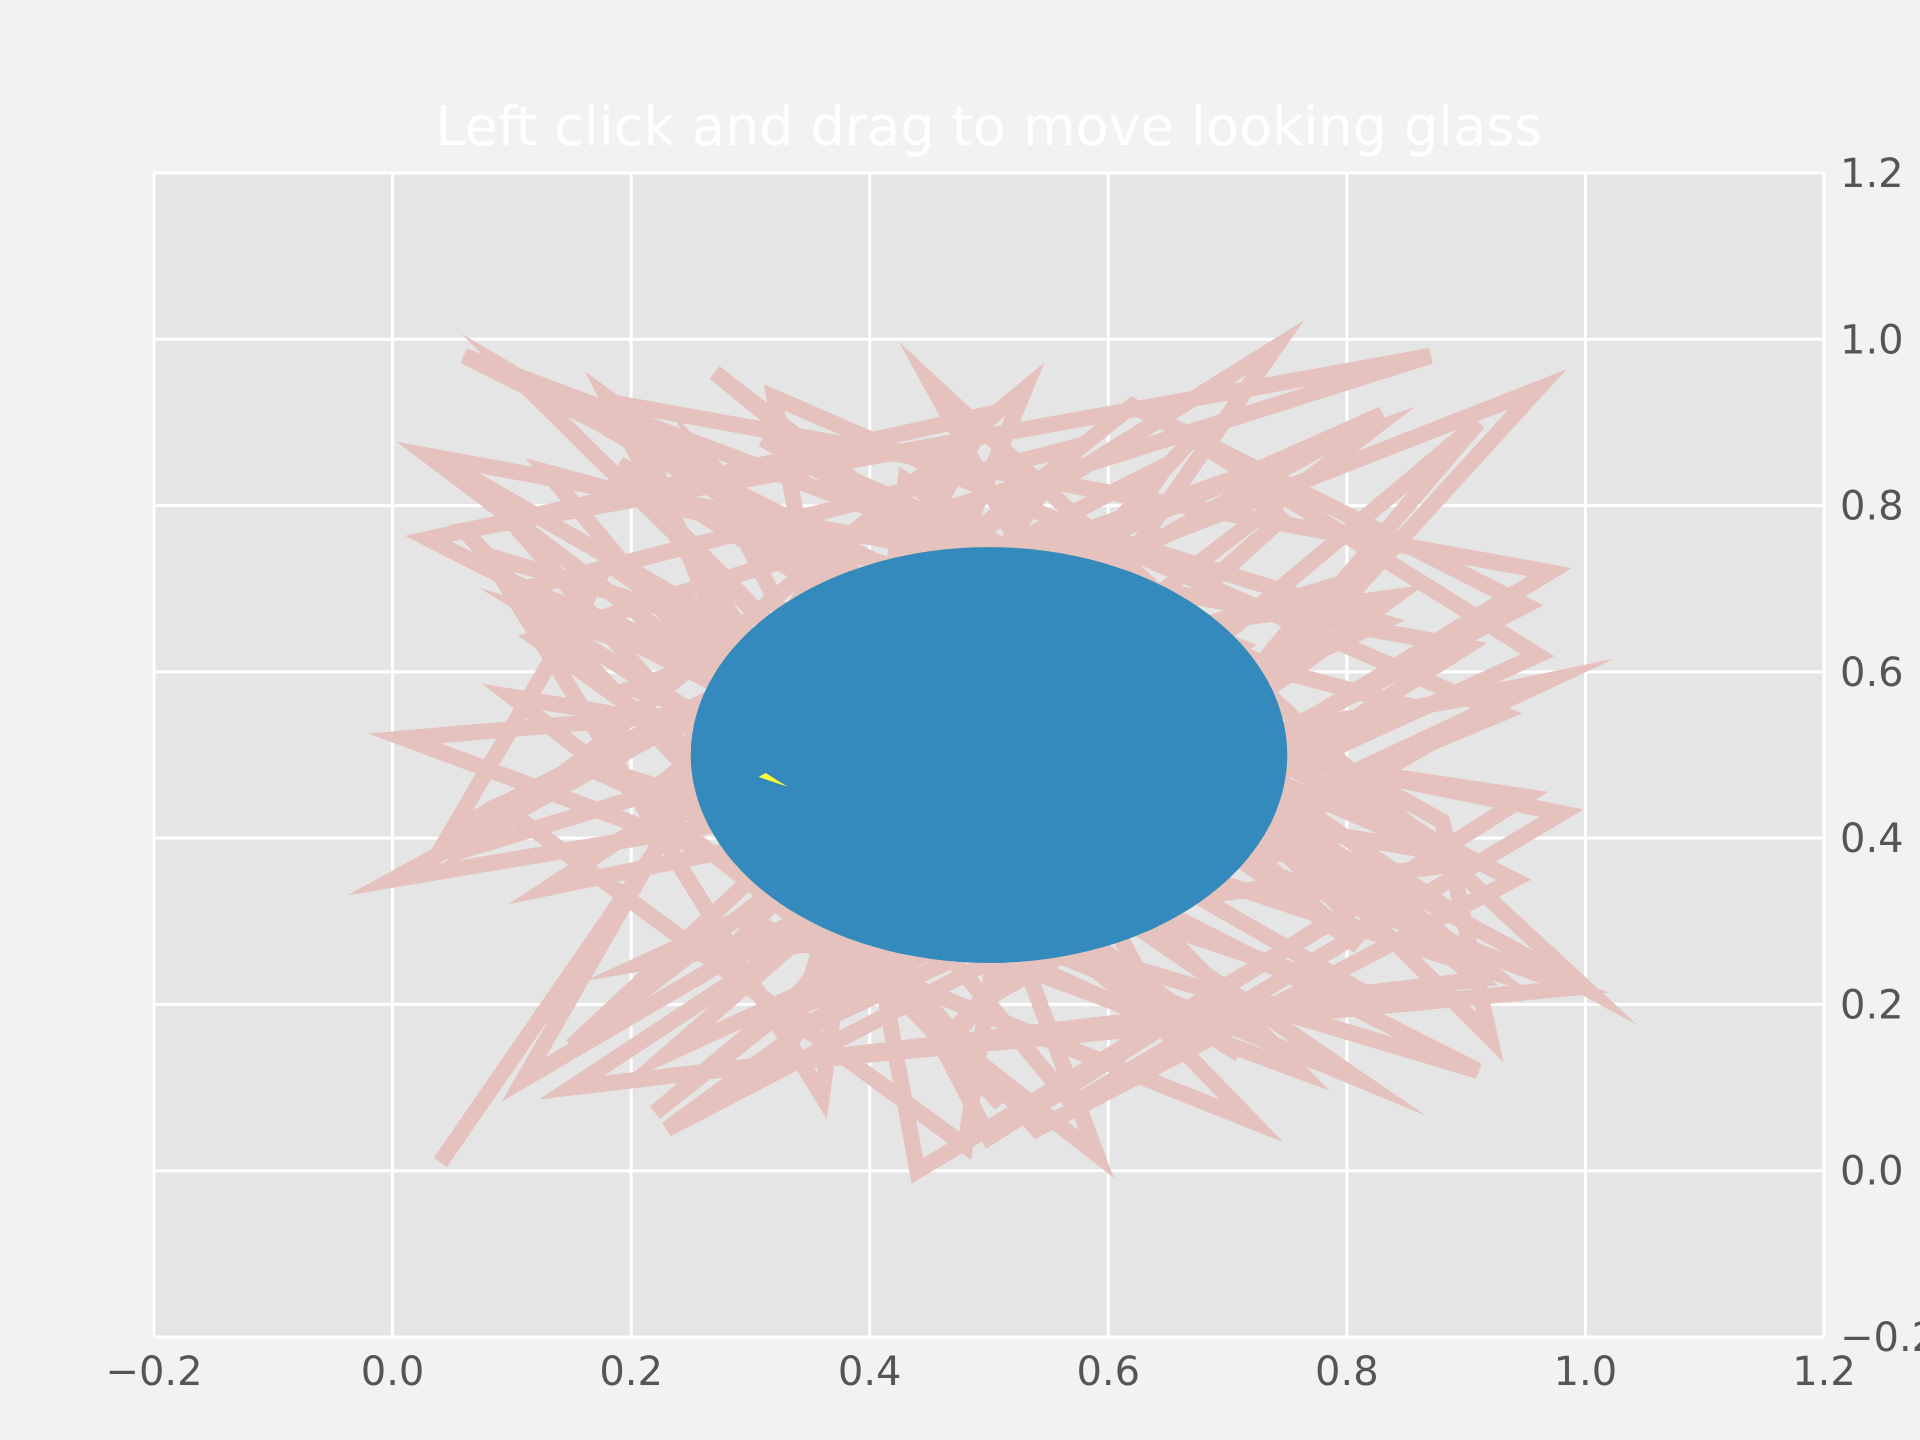 This screenshot has width=1920, height=1440. Describe the element at coordinates (1872, 839) in the screenshot. I see `y-tick-label-3: 0.4` at that location.